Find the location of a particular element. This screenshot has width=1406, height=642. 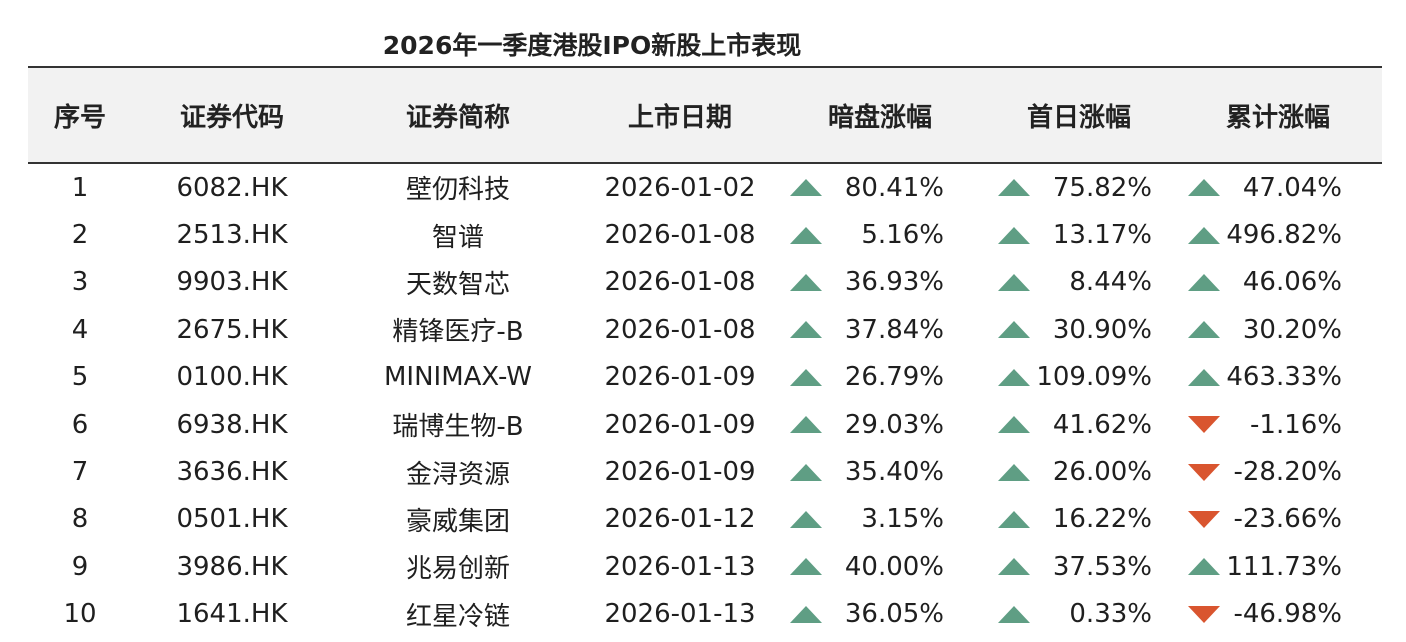

cell-no: 3 is located at coordinates (80, 282).